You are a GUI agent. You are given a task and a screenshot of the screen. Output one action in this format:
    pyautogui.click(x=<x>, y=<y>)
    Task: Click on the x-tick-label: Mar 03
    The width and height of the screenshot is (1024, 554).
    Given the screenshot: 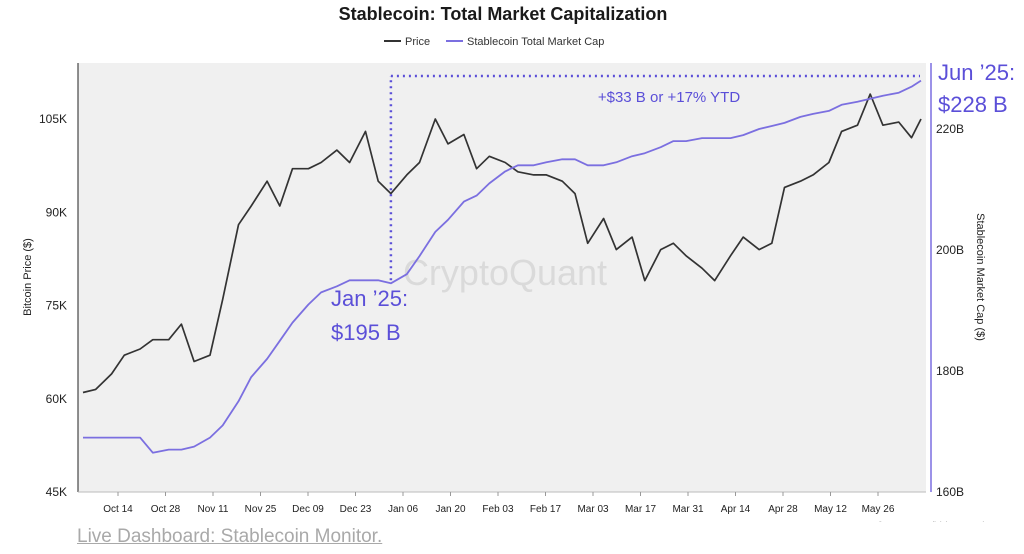 What is the action you would take?
    pyautogui.click(x=593, y=509)
    